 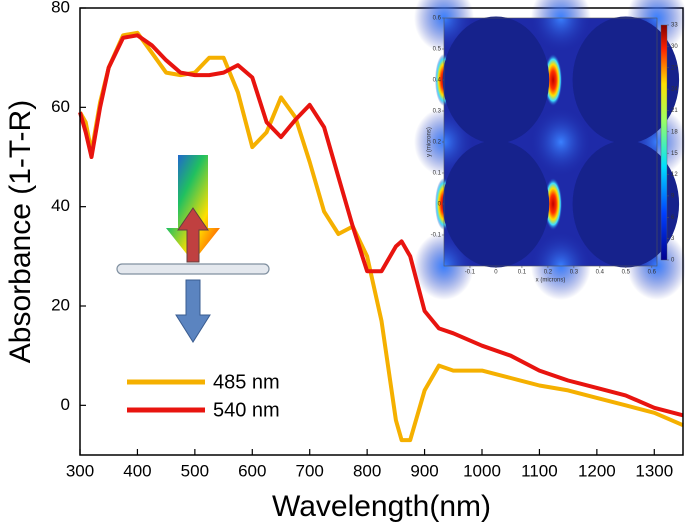 I want to click on inset-y-tick-label: 0.3, so click(x=437, y=112).